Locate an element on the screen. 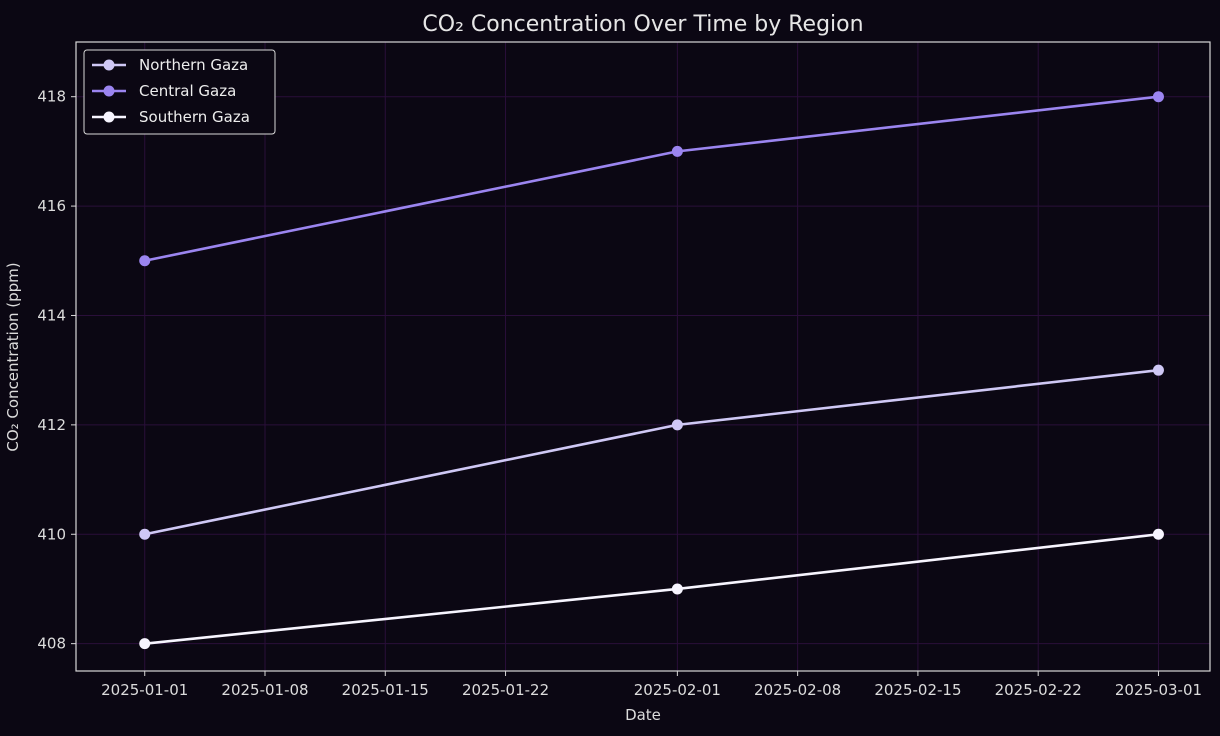  y-tick-label: 408 is located at coordinates (51, 644).